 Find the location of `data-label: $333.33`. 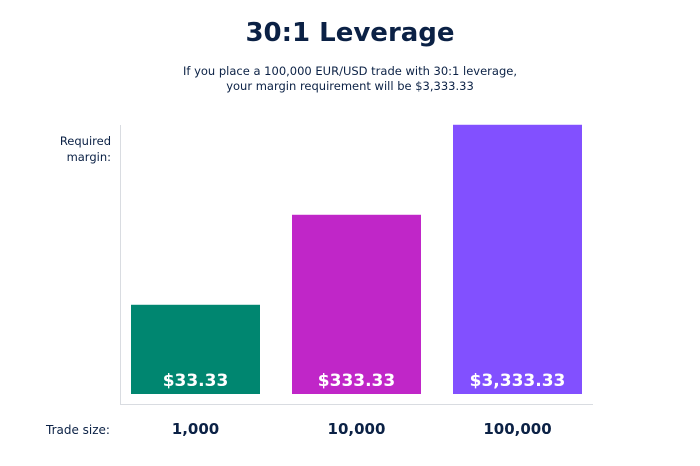

data-label: $333.33 is located at coordinates (356, 381).